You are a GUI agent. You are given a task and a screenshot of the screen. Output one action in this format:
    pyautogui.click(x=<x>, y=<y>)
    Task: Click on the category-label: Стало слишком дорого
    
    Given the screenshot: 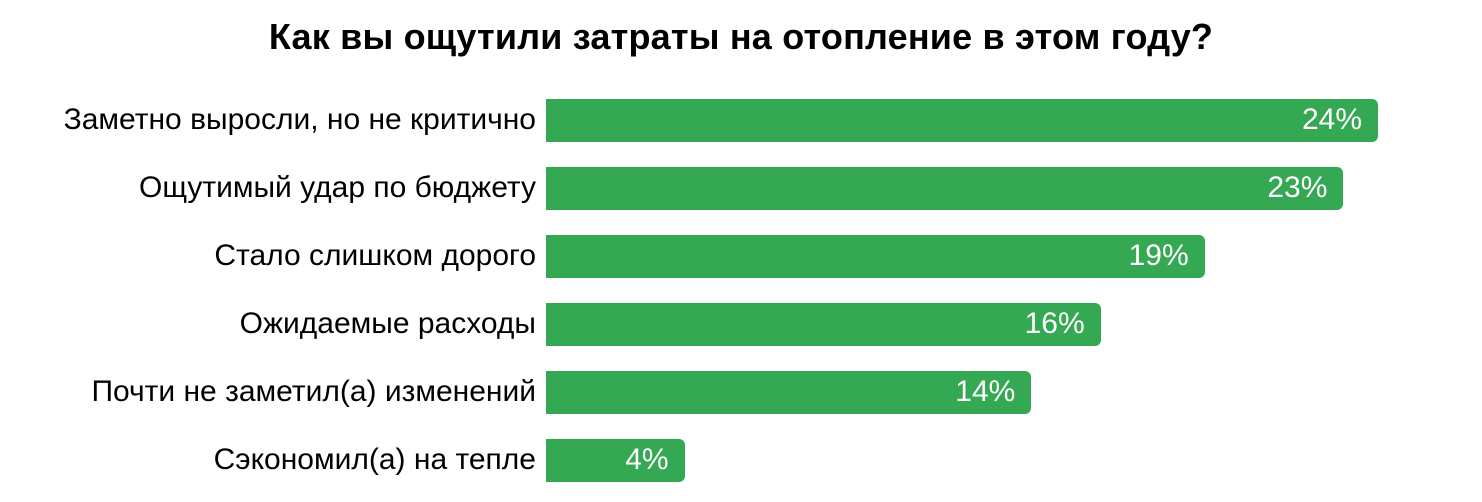 What is the action you would take?
    pyautogui.click(x=375, y=255)
    